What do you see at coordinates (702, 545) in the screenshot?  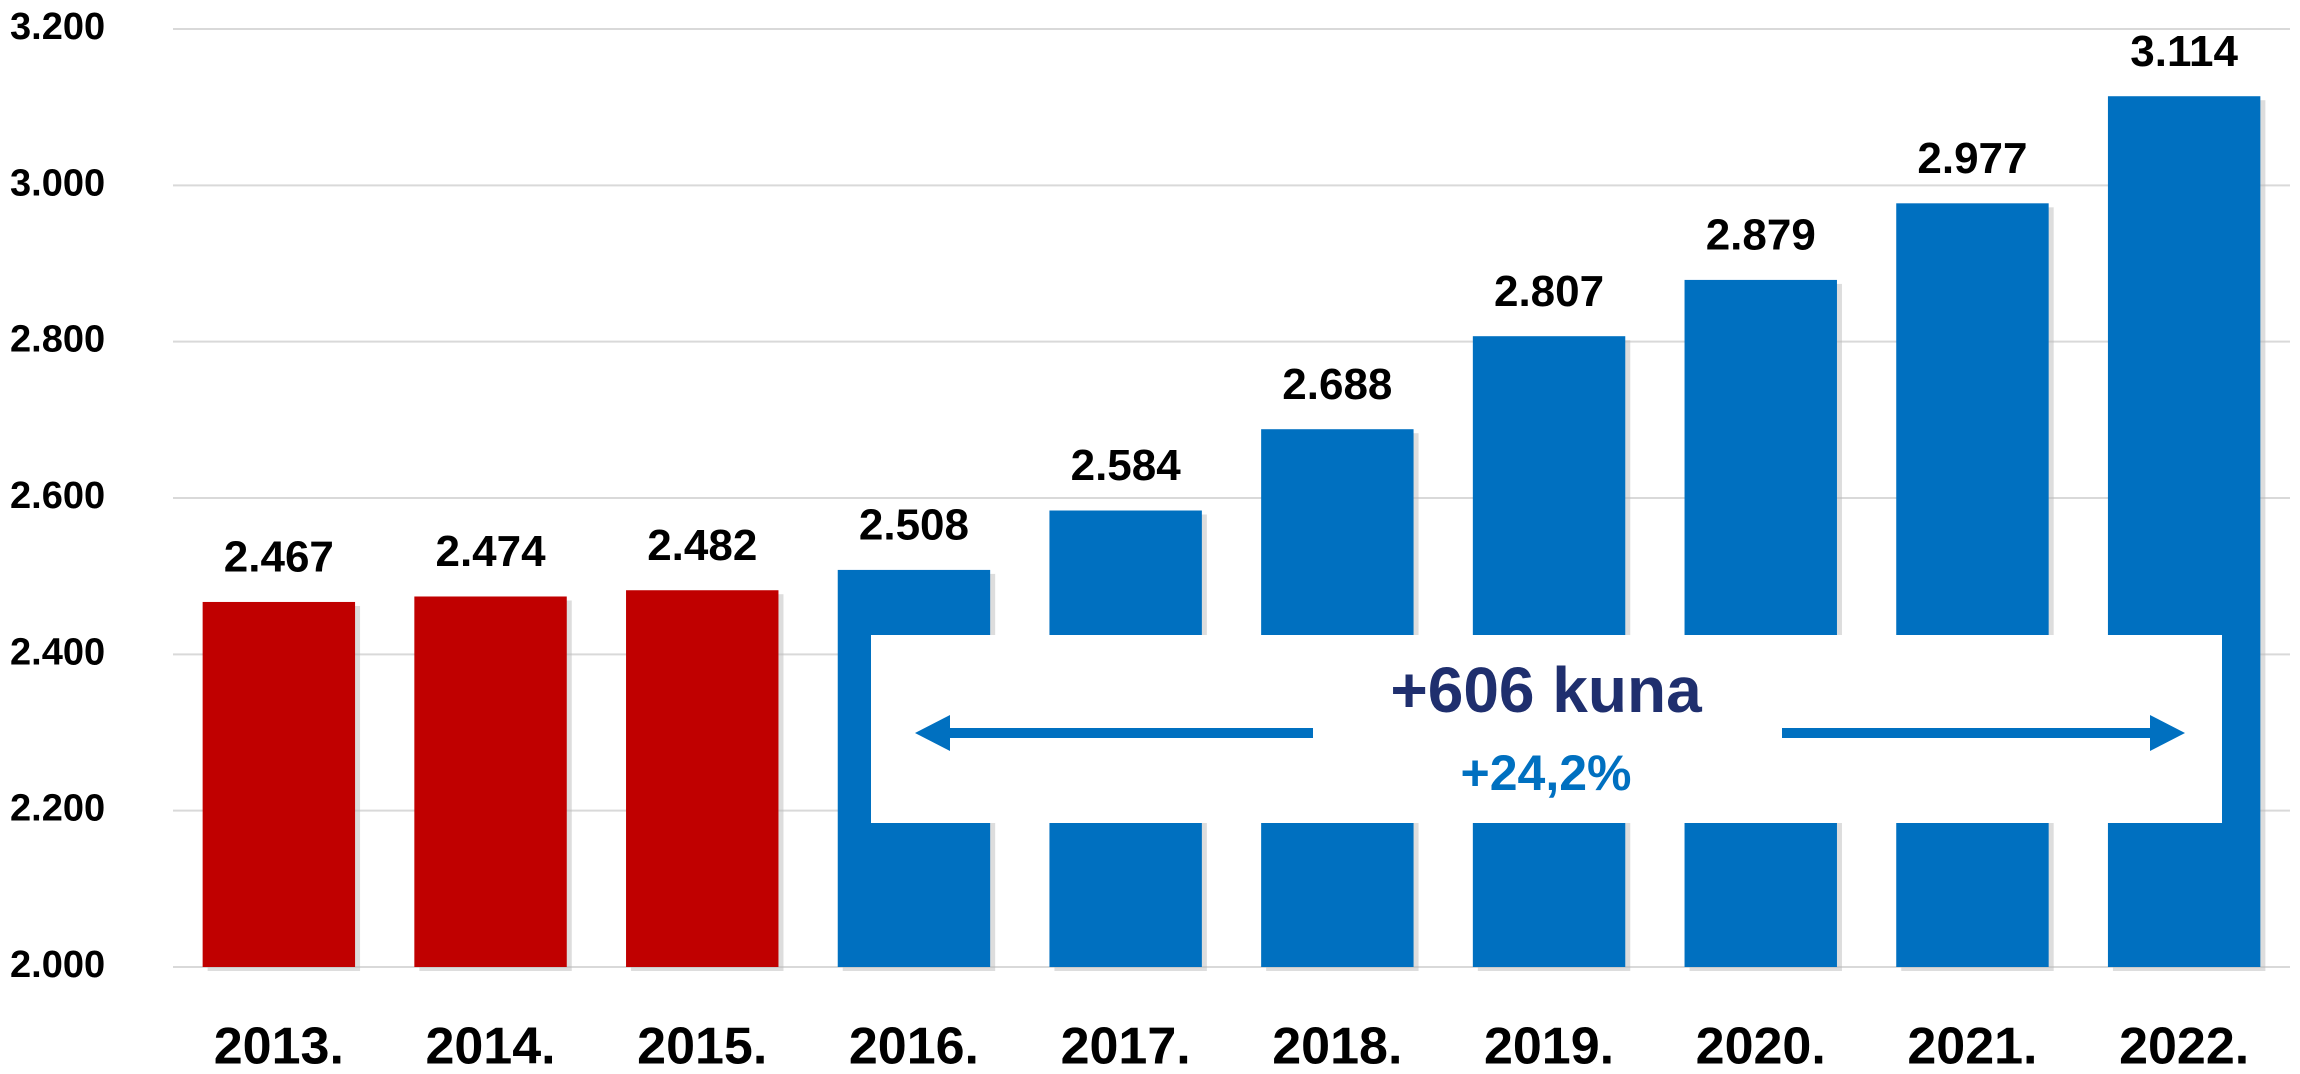 I see `value-label: 2.482` at bounding box center [702, 545].